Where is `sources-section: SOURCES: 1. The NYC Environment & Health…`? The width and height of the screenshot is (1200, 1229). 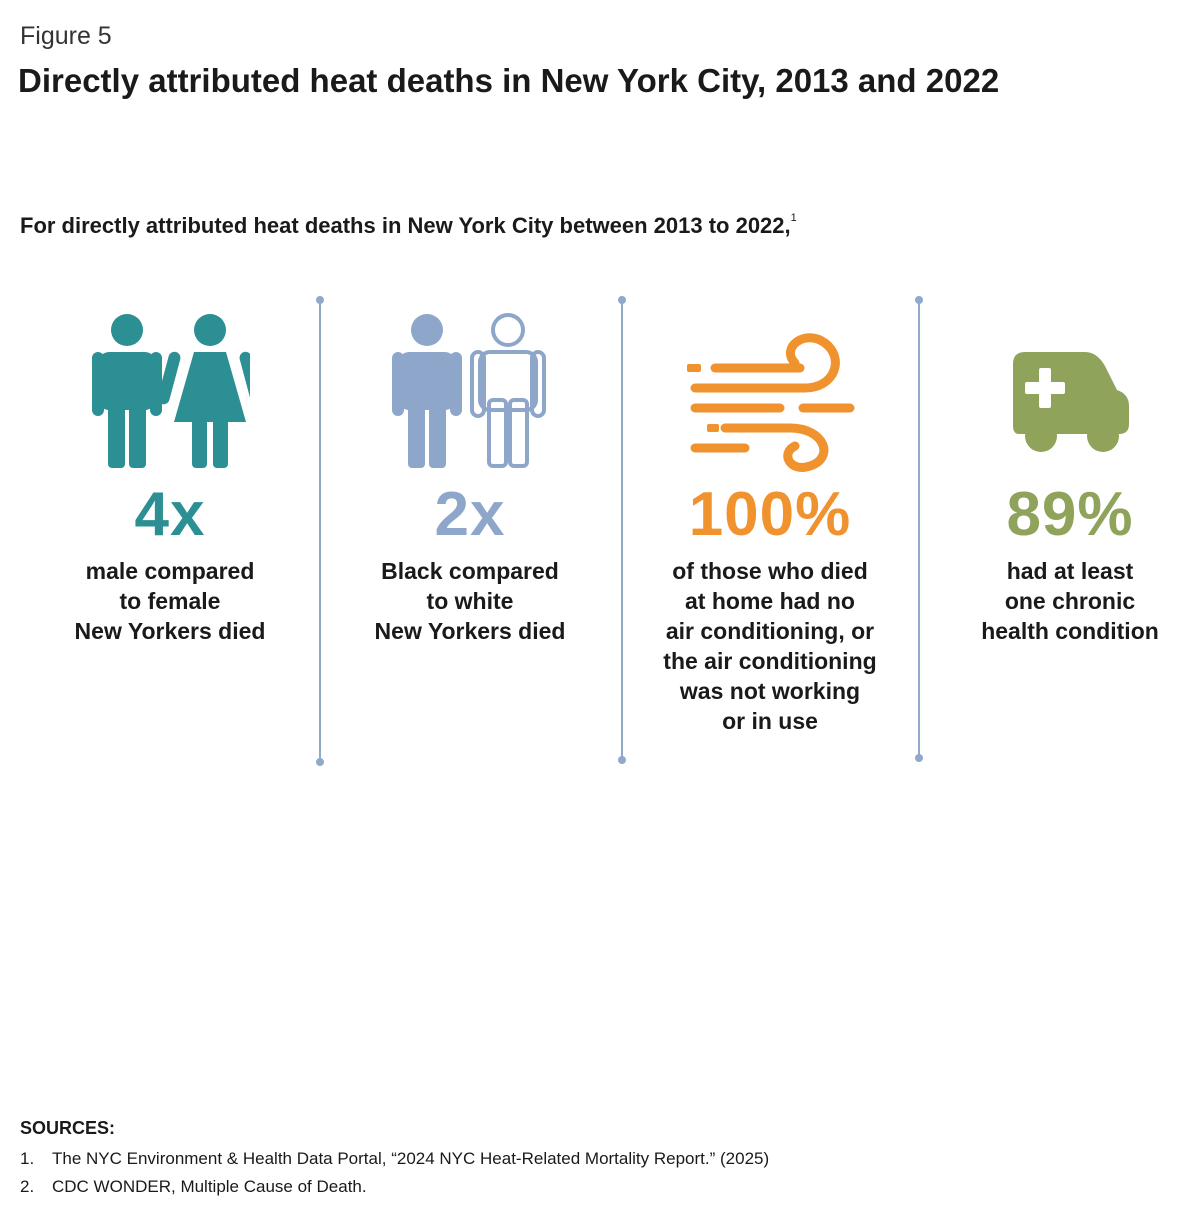 sources-section: SOURCES: 1. The NYC Environment & Health… is located at coordinates (394, 1159).